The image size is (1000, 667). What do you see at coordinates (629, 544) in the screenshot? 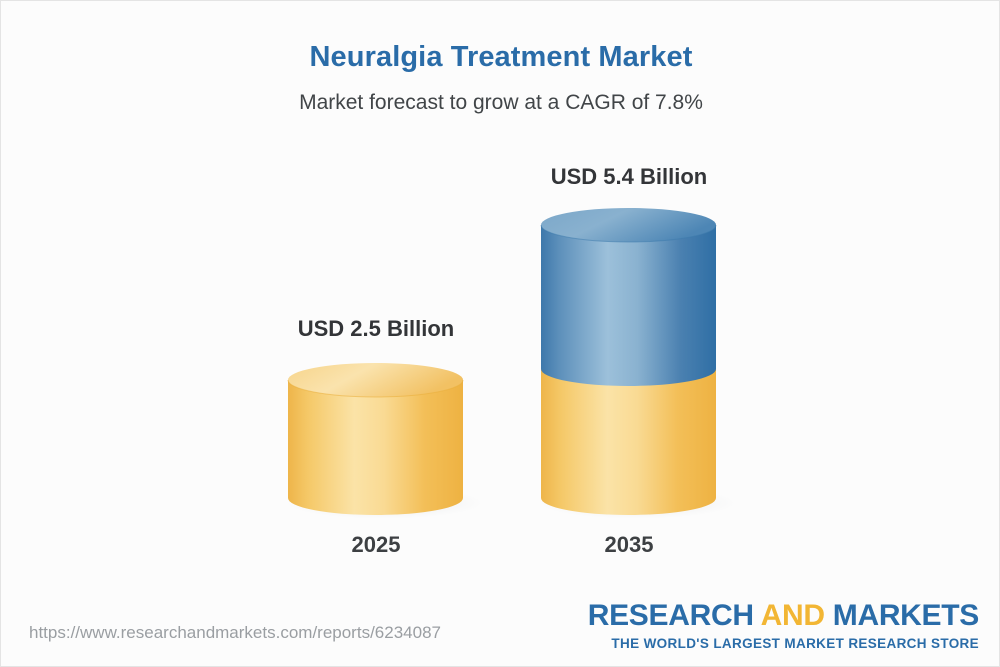
I see `category-label-2035: 2035` at bounding box center [629, 544].